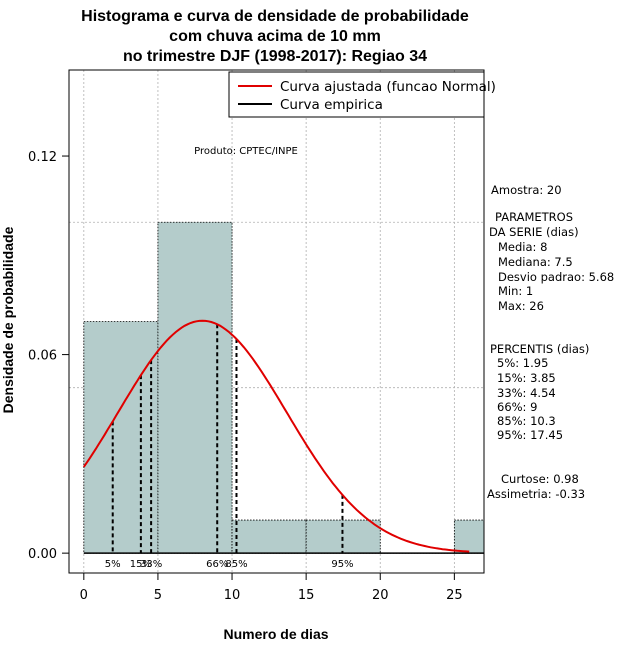 This screenshot has height=660, width=640. Describe the element at coordinates (306, 595) in the screenshot. I see `x-tick-label: 15` at that location.